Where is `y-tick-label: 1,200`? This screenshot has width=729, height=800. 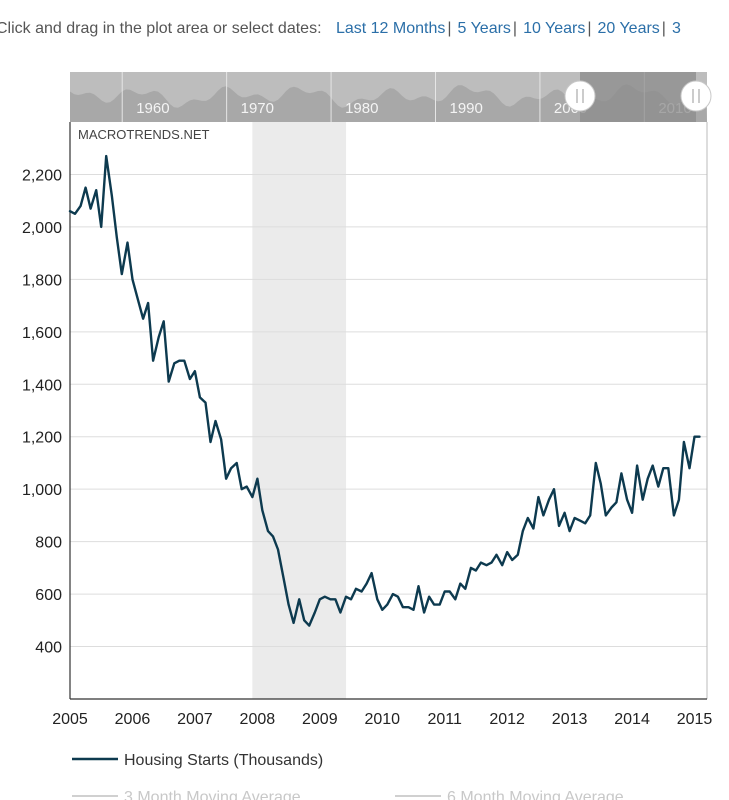 y-tick-label: 1,200 is located at coordinates (42, 438).